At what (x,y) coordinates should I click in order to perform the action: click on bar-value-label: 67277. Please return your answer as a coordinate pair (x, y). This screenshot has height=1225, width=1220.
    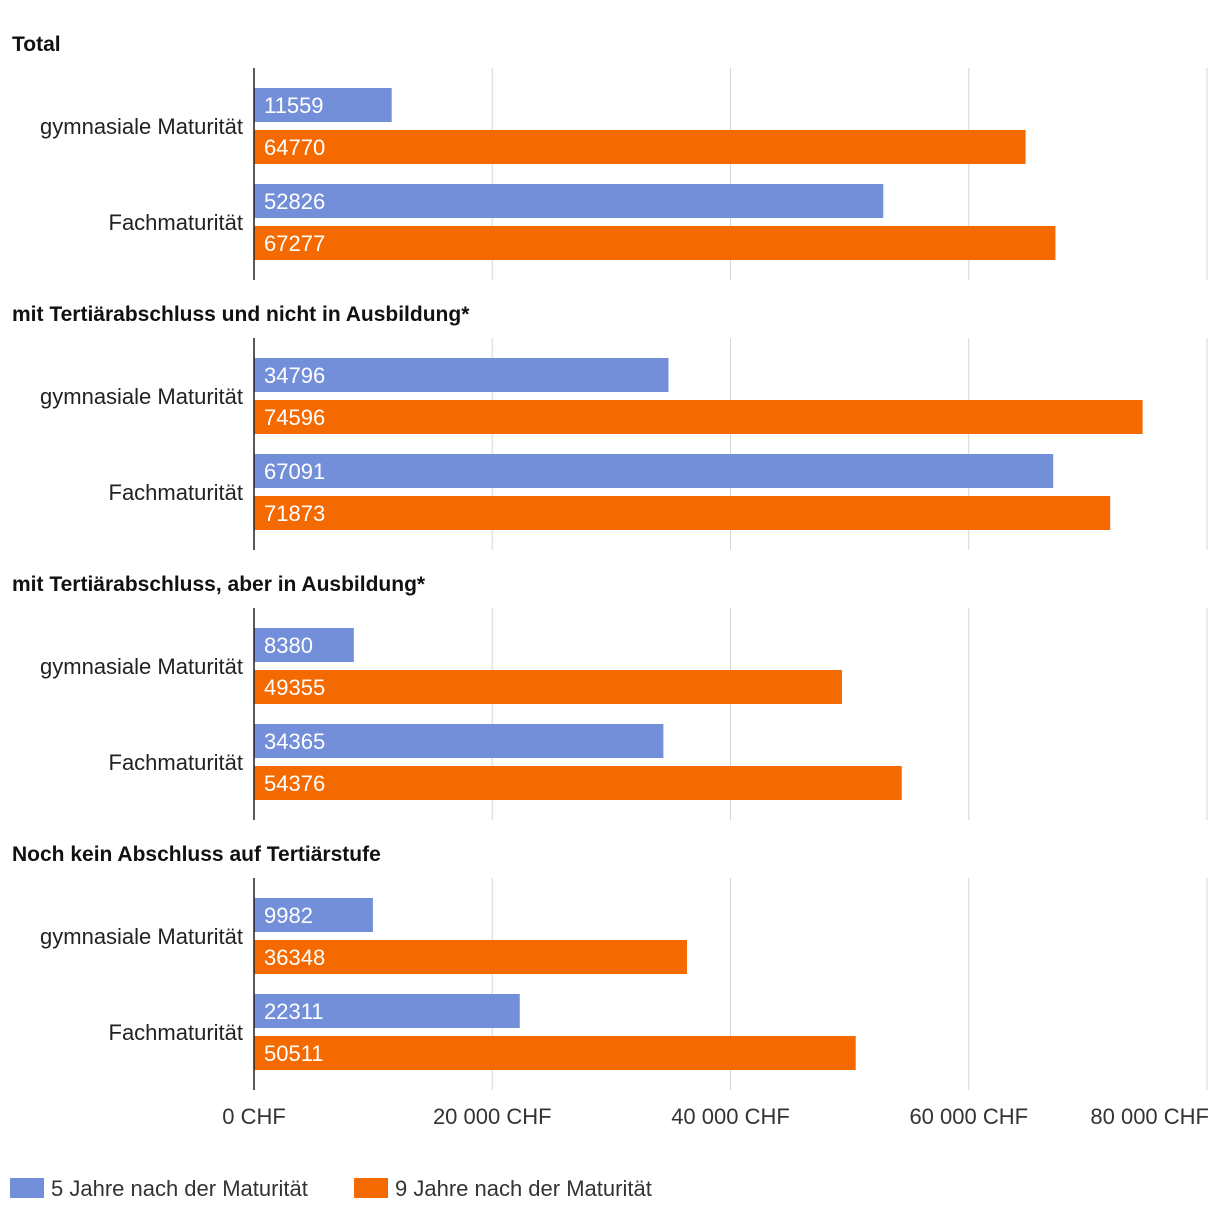
    Looking at the image, I should click on (294, 243).